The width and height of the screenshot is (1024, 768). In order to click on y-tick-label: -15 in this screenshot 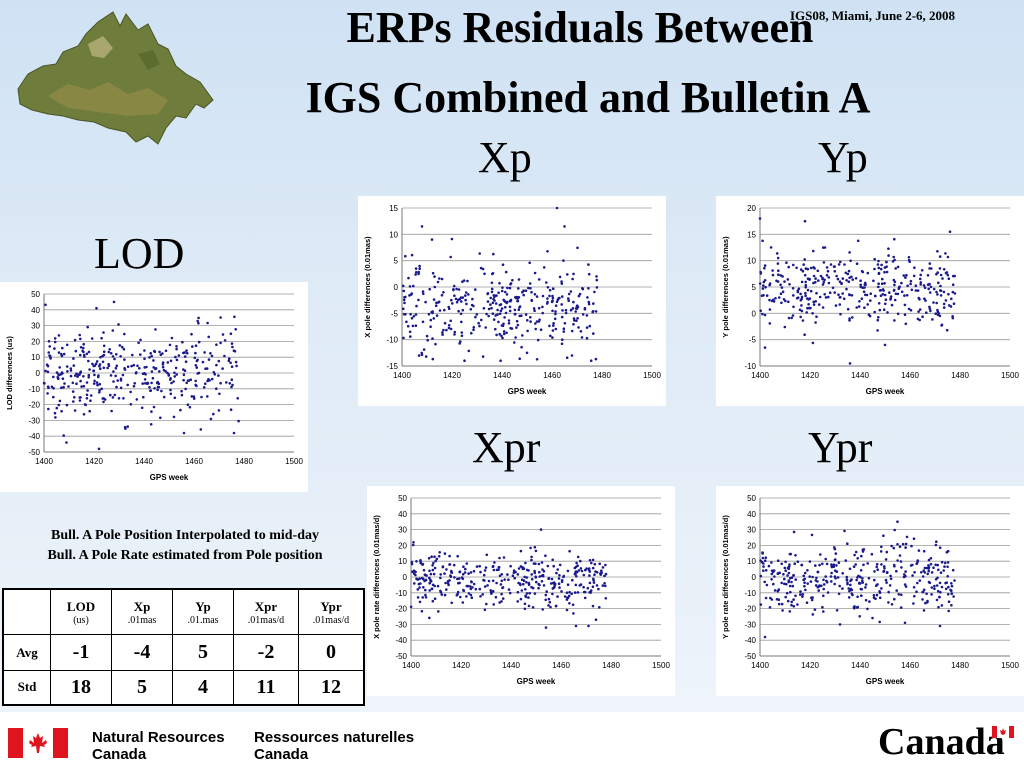, I will do `click(392, 366)`.